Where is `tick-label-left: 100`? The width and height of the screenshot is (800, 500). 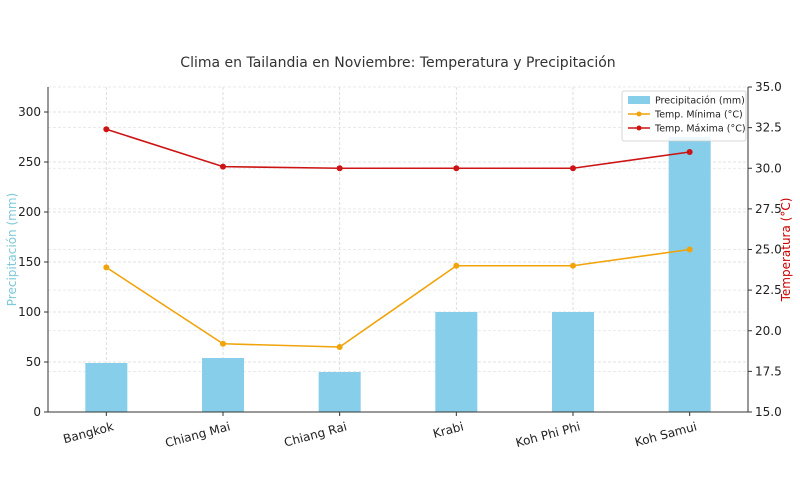
tick-label-left: 100 is located at coordinates (29, 312).